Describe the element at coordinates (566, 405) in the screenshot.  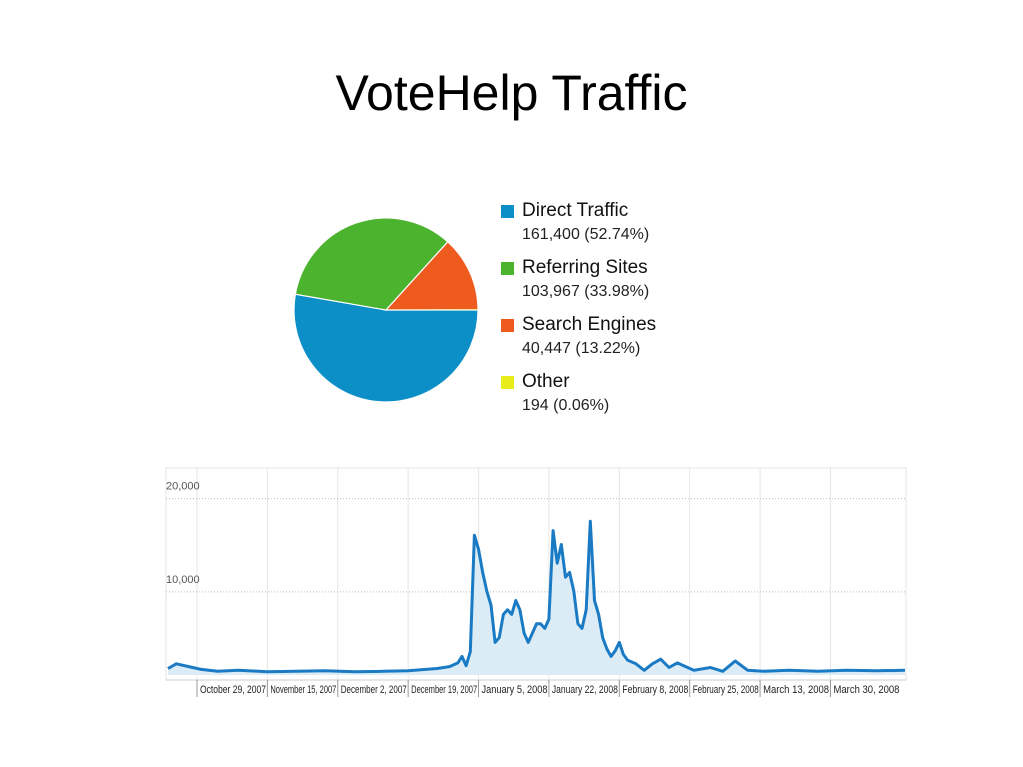
I see `legend-value: 194 (0.06%)` at that location.